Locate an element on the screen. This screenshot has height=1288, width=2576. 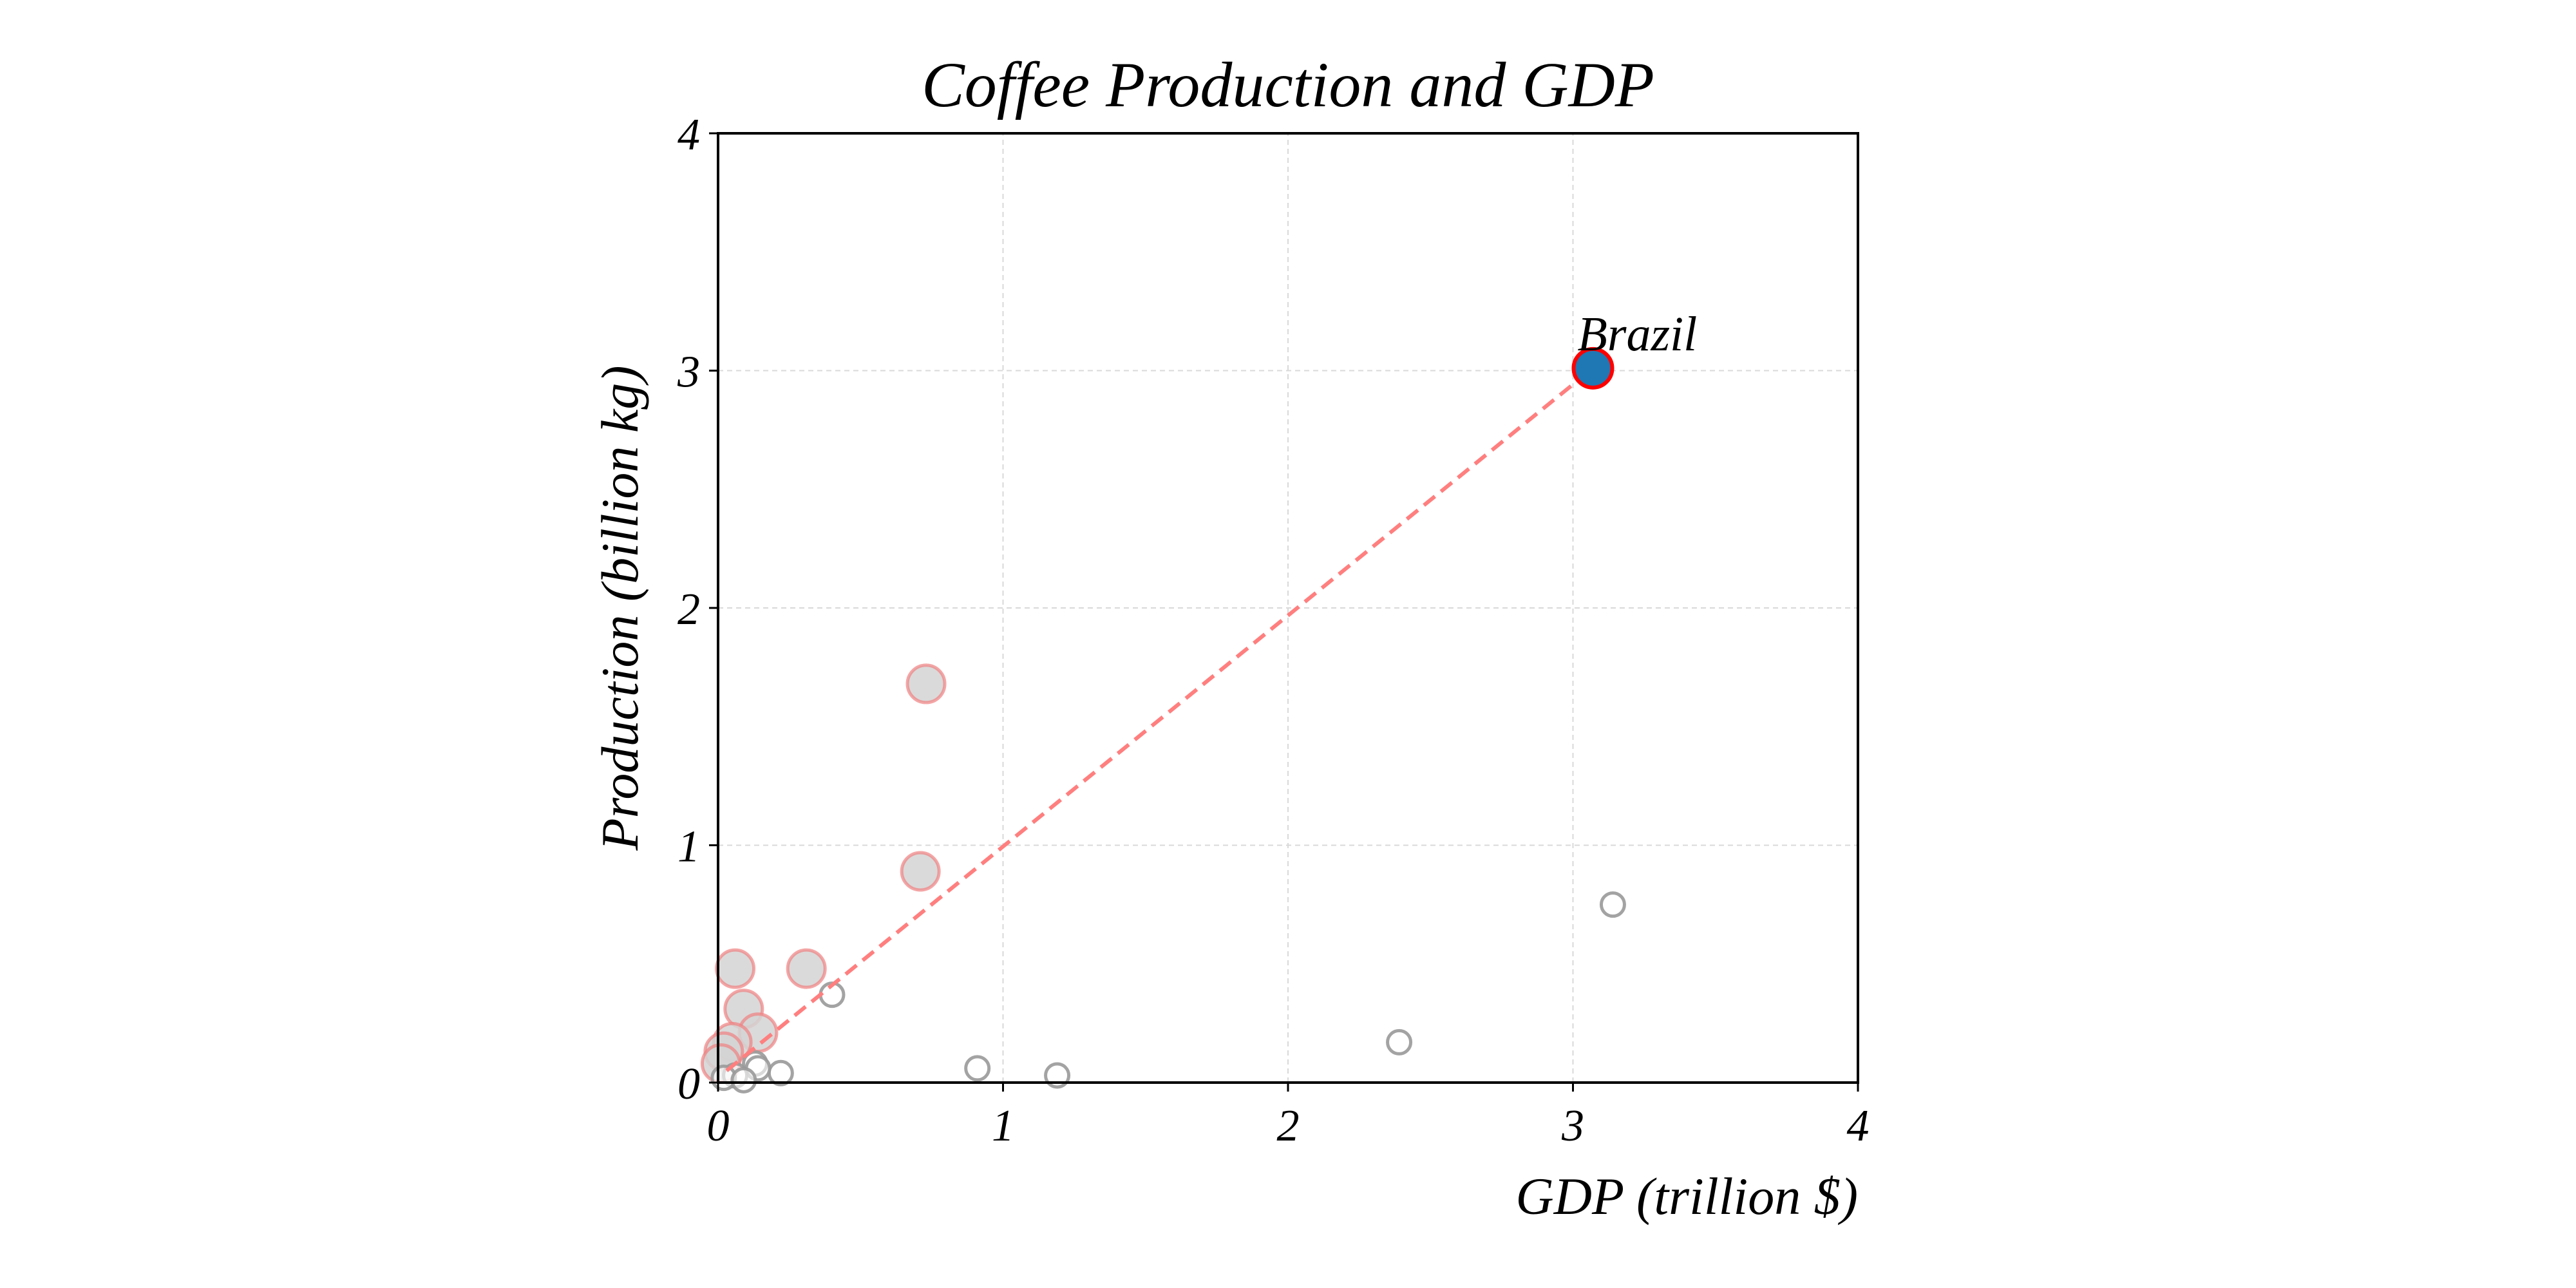
x-tick-label: 2 is located at coordinates (1288, 1126).